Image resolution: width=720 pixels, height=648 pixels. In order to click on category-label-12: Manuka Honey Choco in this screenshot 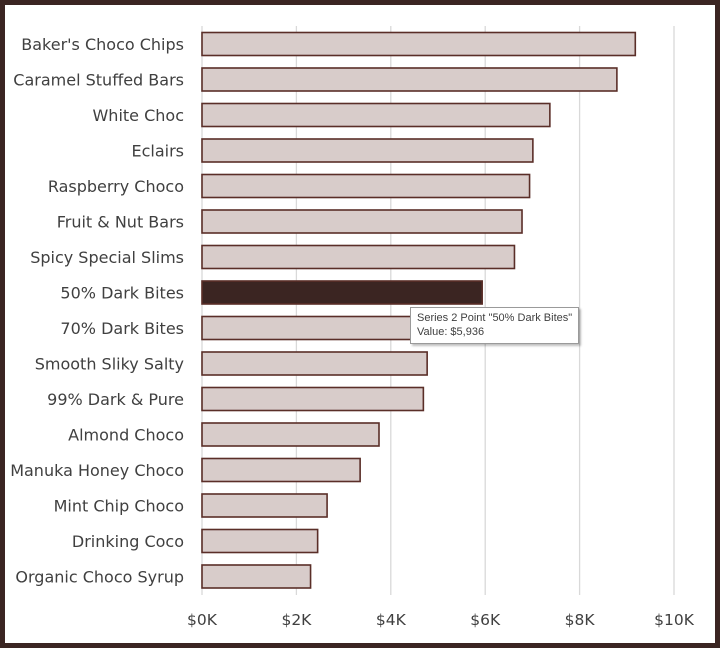, I will do `click(97, 470)`.